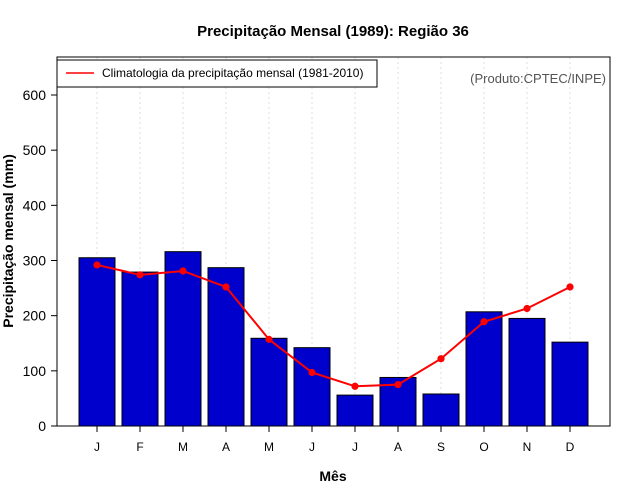 The height and width of the screenshot is (500, 640). I want to click on x-tick-label: F, so click(139, 447).